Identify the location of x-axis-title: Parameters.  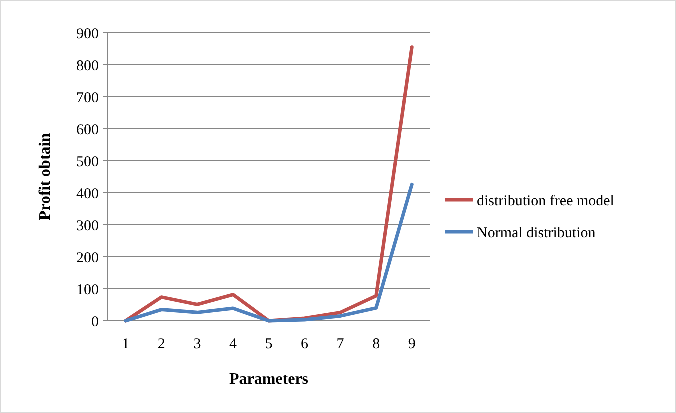
(269, 379).